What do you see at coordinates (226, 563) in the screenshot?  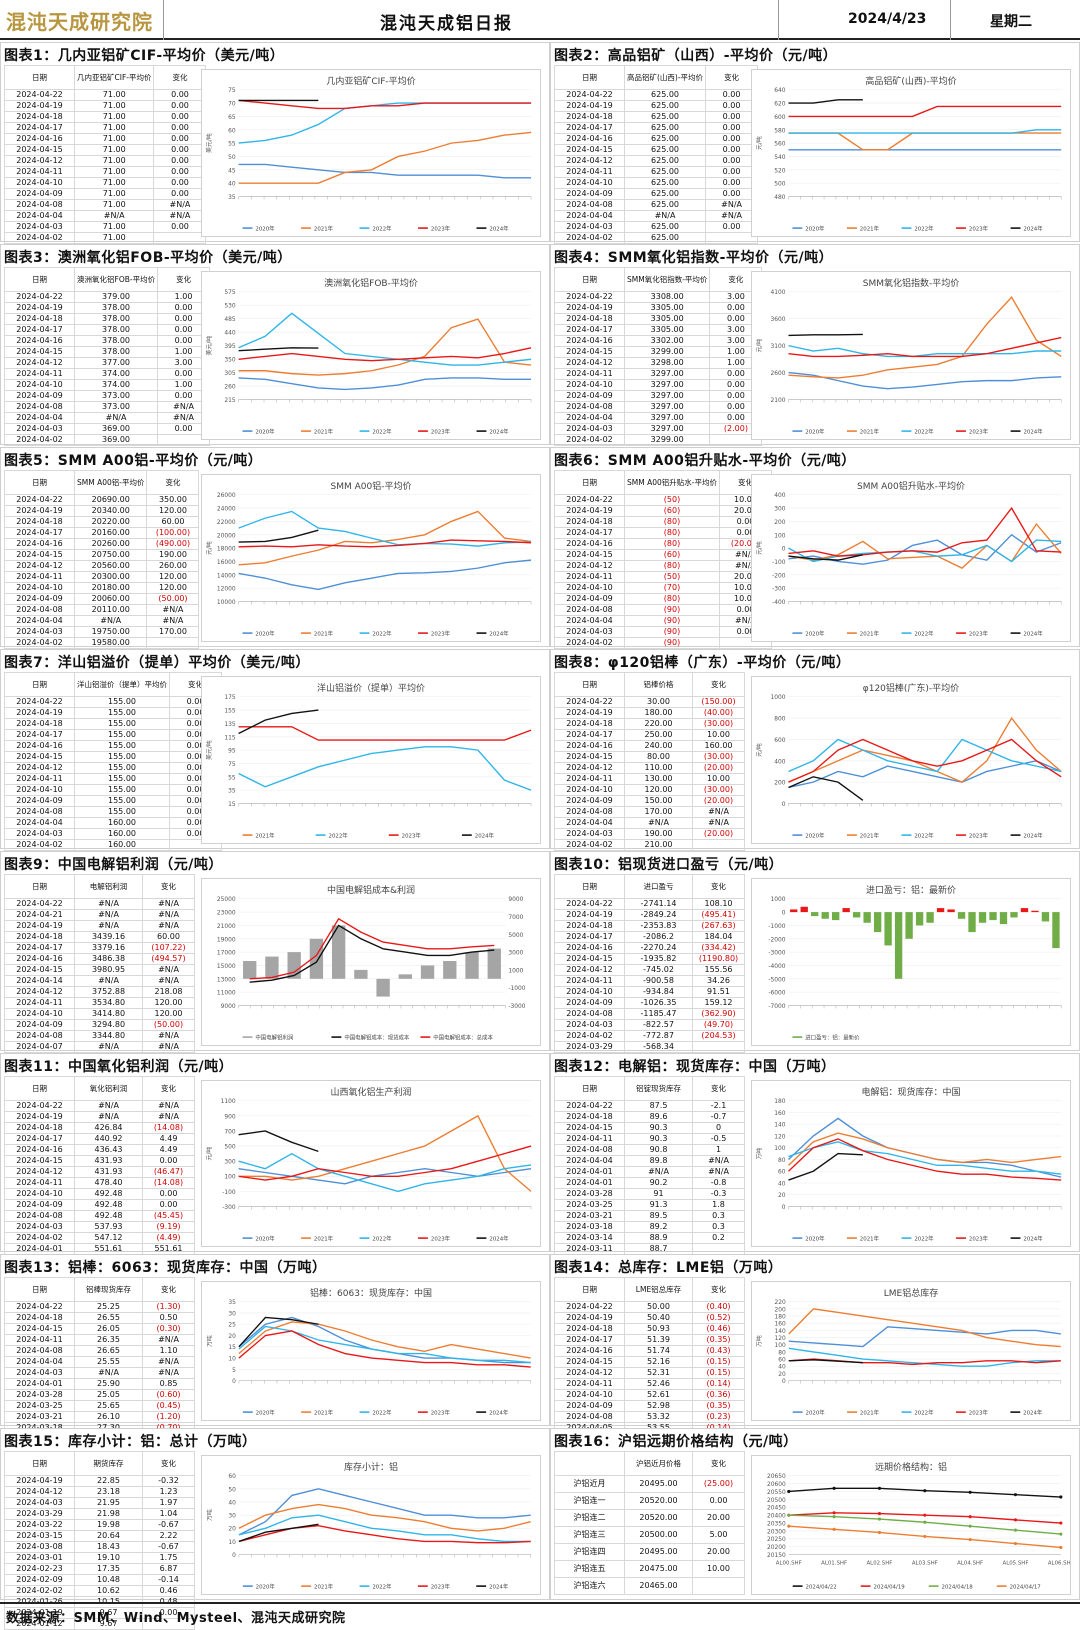 I see `y-tick-label: 16000` at bounding box center [226, 563].